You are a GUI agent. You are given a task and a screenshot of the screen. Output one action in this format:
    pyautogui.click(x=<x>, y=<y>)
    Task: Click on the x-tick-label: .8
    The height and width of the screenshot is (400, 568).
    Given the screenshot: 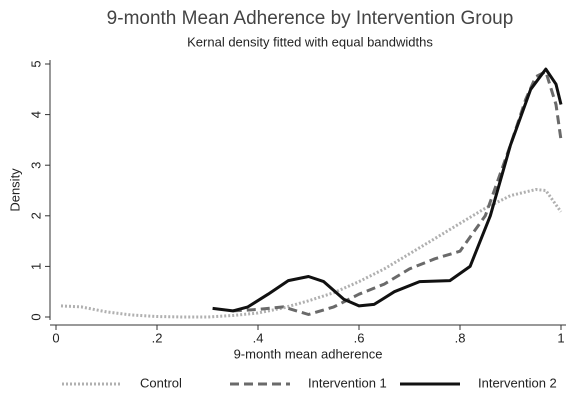 What is the action you would take?
    pyautogui.click(x=460, y=337)
    